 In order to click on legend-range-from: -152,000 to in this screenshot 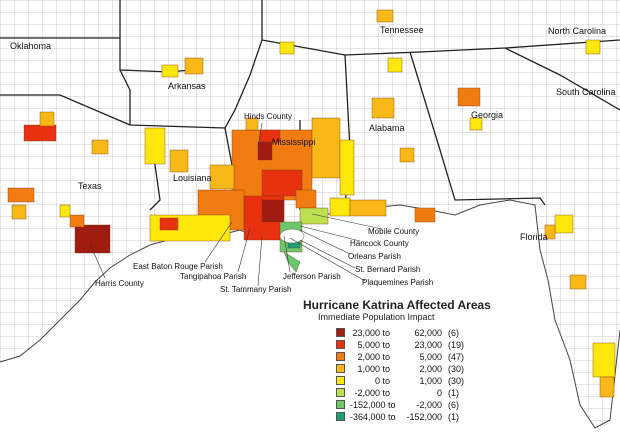, I will do `click(373, 405)`.